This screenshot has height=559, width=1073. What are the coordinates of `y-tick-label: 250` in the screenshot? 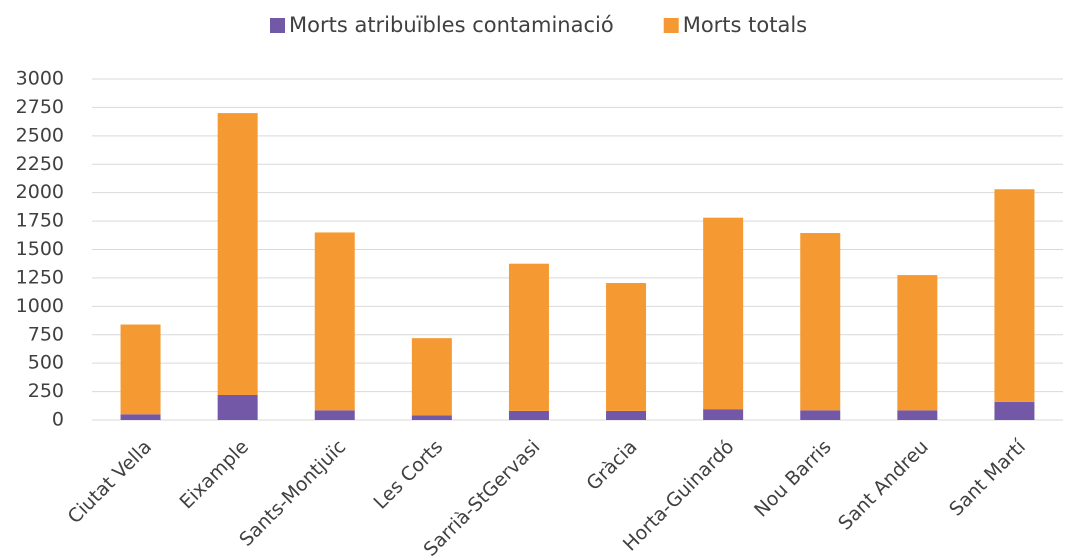 It's located at (46, 391).